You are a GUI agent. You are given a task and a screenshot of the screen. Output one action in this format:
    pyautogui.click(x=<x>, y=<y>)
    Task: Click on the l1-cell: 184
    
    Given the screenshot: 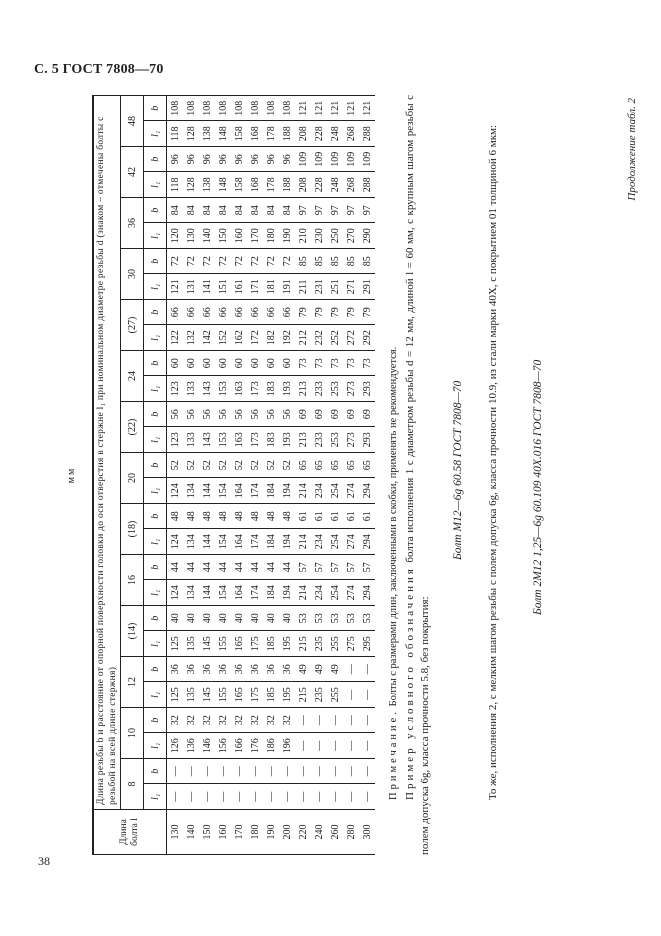 What is the action you would take?
    pyautogui.click(x=271, y=491)
    